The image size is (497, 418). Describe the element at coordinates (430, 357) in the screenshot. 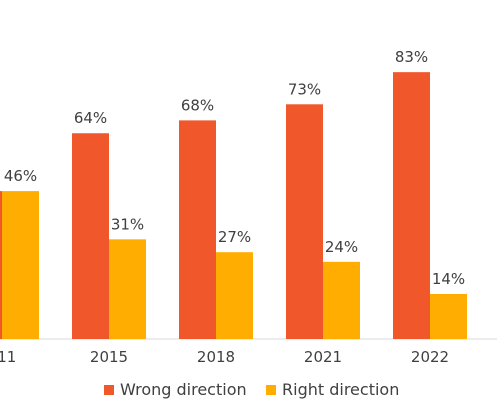

I see `x-tick-label-2022: 2022` at that location.